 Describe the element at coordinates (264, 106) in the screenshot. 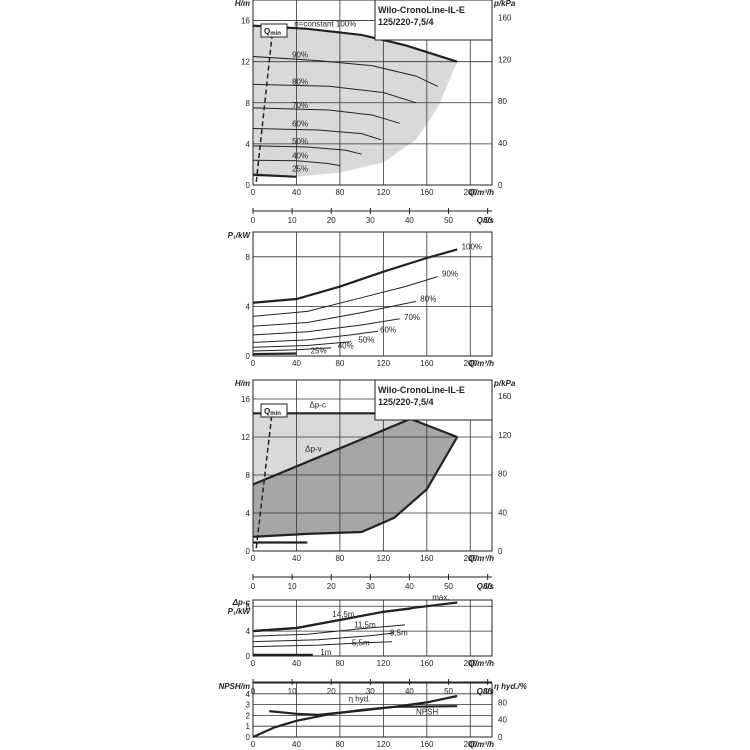

I see `qmin-line` at that location.